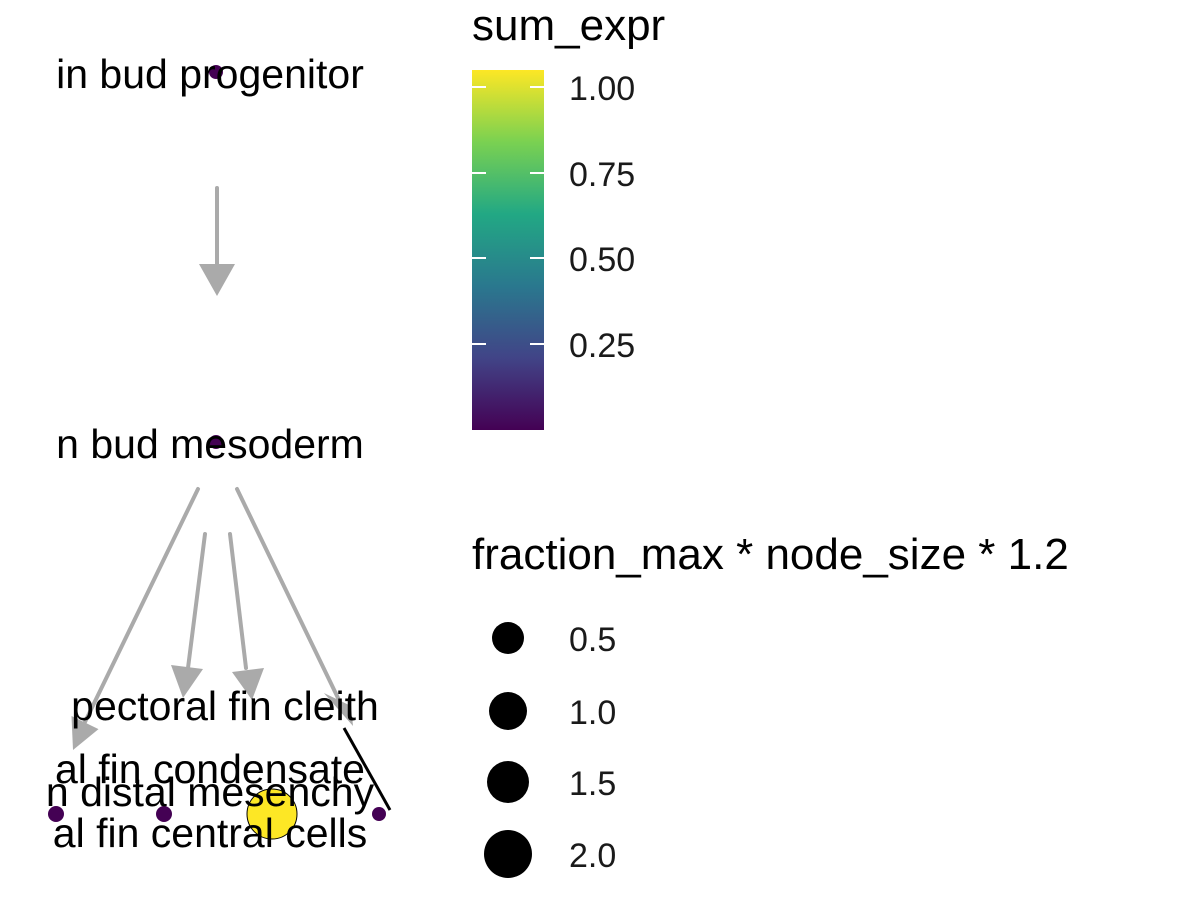  What do you see at coordinates (379, 814) in the screenshot?
I see `node-point-pectoral-fin-cleithrum` at bounding box center [379, 814].